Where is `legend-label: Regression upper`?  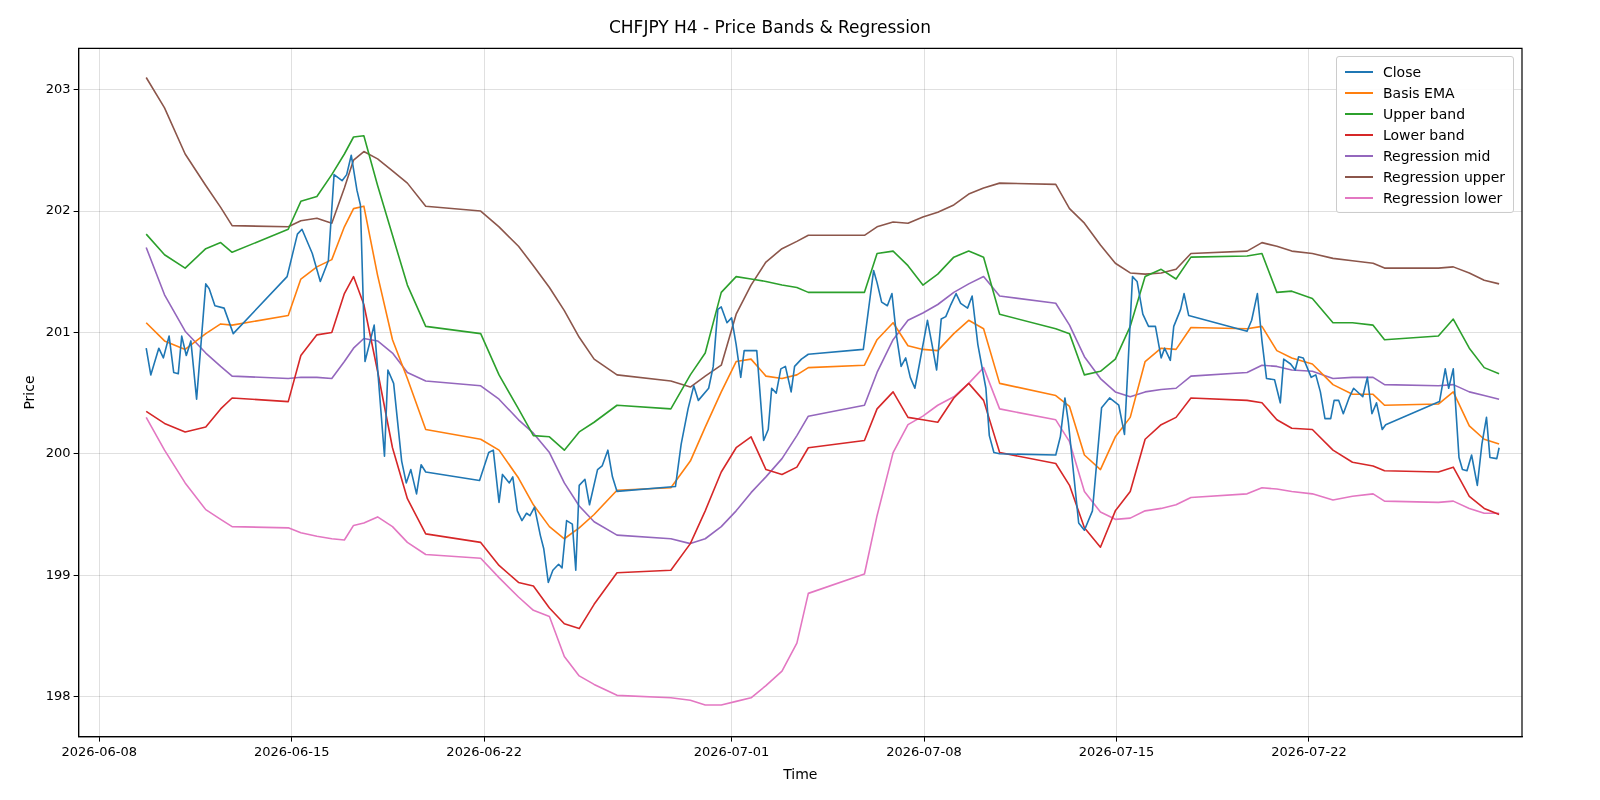 legend-label: Regression upper is located at coordinates (1443, 176).